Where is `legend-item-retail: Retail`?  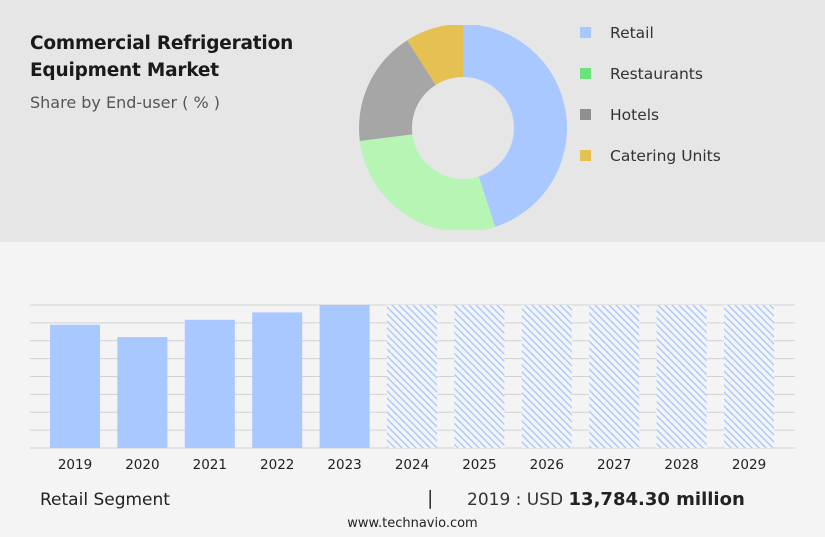 legend-item-retail: Retail is located at coordinates (650, 32).